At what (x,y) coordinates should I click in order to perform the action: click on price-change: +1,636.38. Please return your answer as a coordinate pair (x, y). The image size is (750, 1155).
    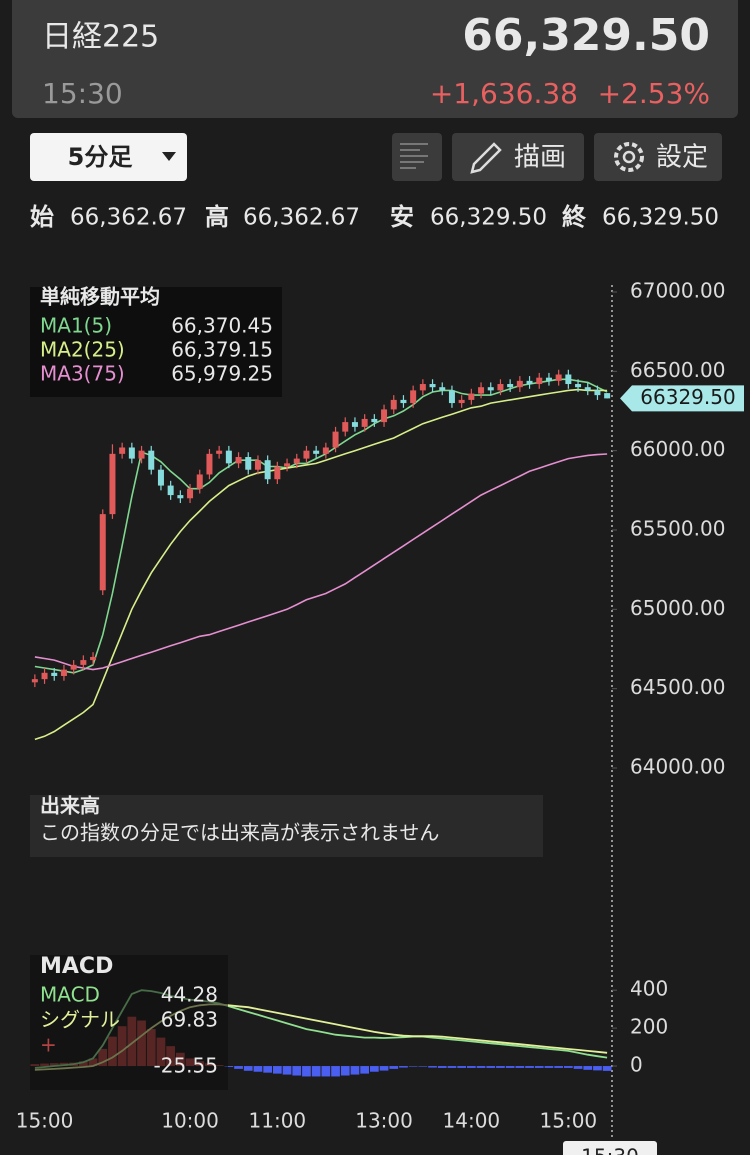
    Looking at the image, I should click on (504, 93).